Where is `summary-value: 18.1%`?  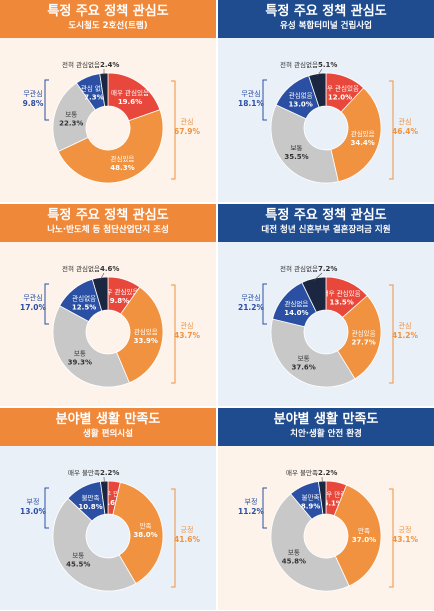 summary-value: 18.1% is located at coordinates (251, 103).